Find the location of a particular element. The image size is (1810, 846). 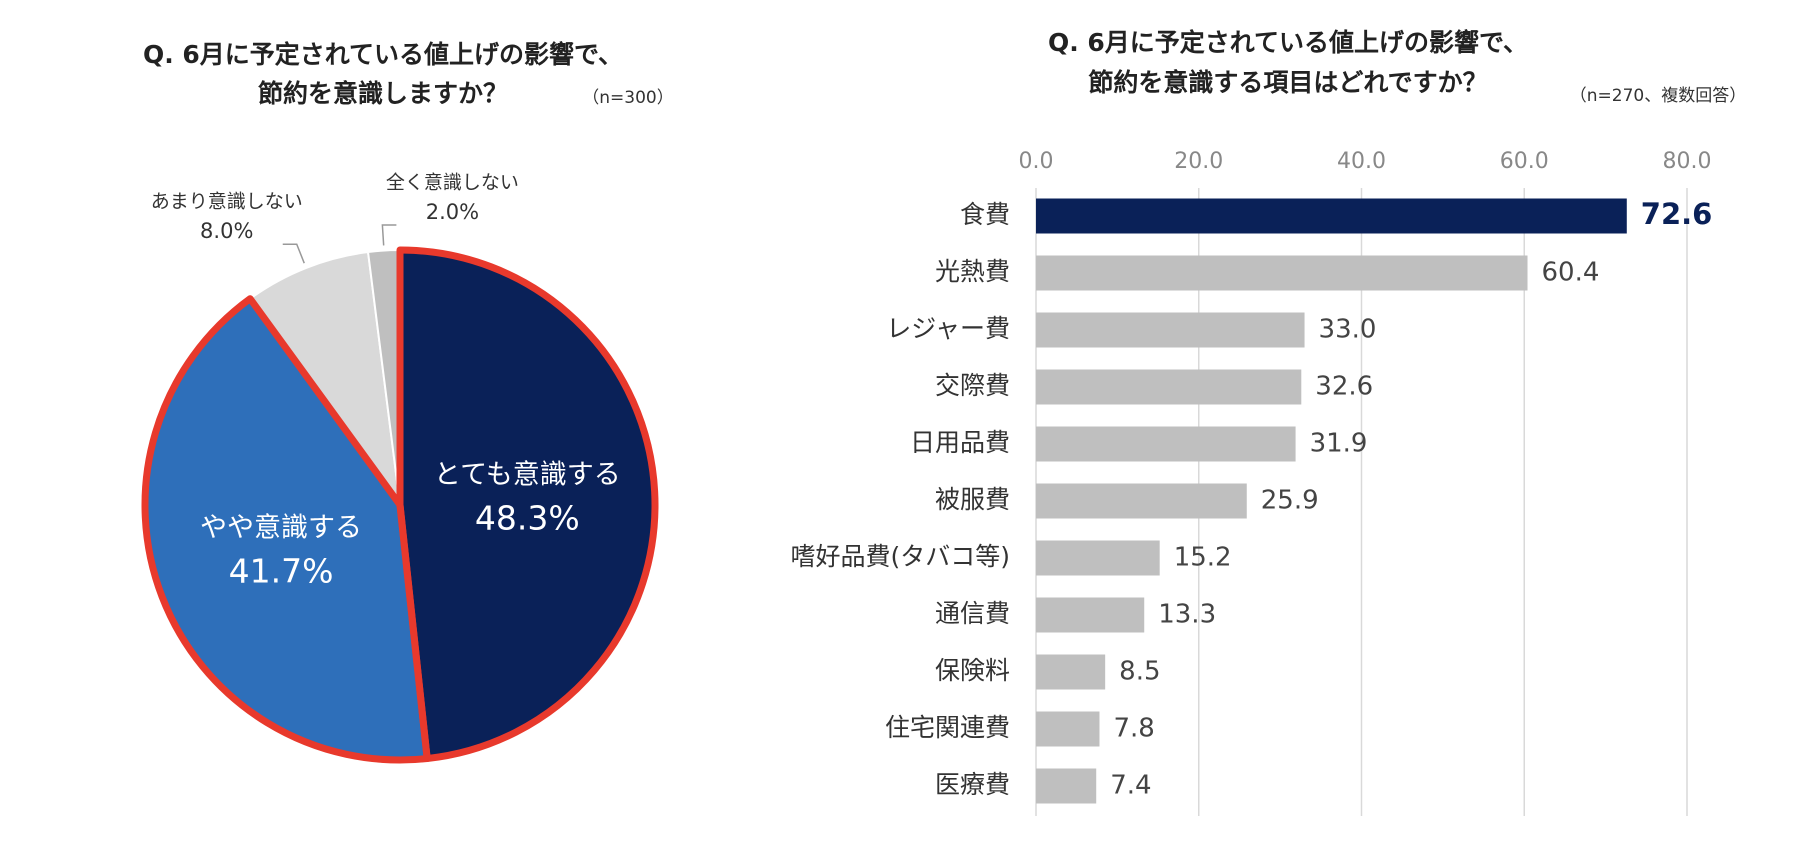

y-tick-label: 光熱費 is located at coordinates (972, 271).